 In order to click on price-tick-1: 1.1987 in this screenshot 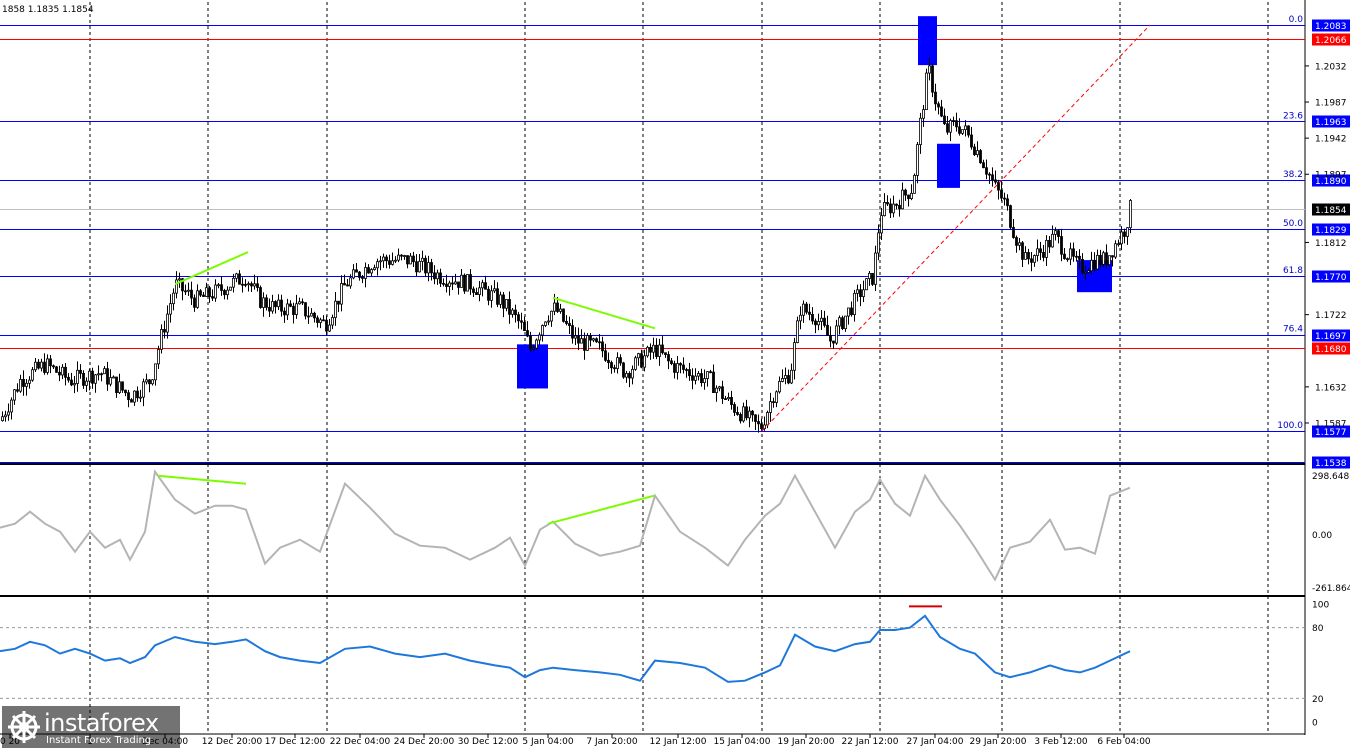, I will do `click(1331, 104)`.